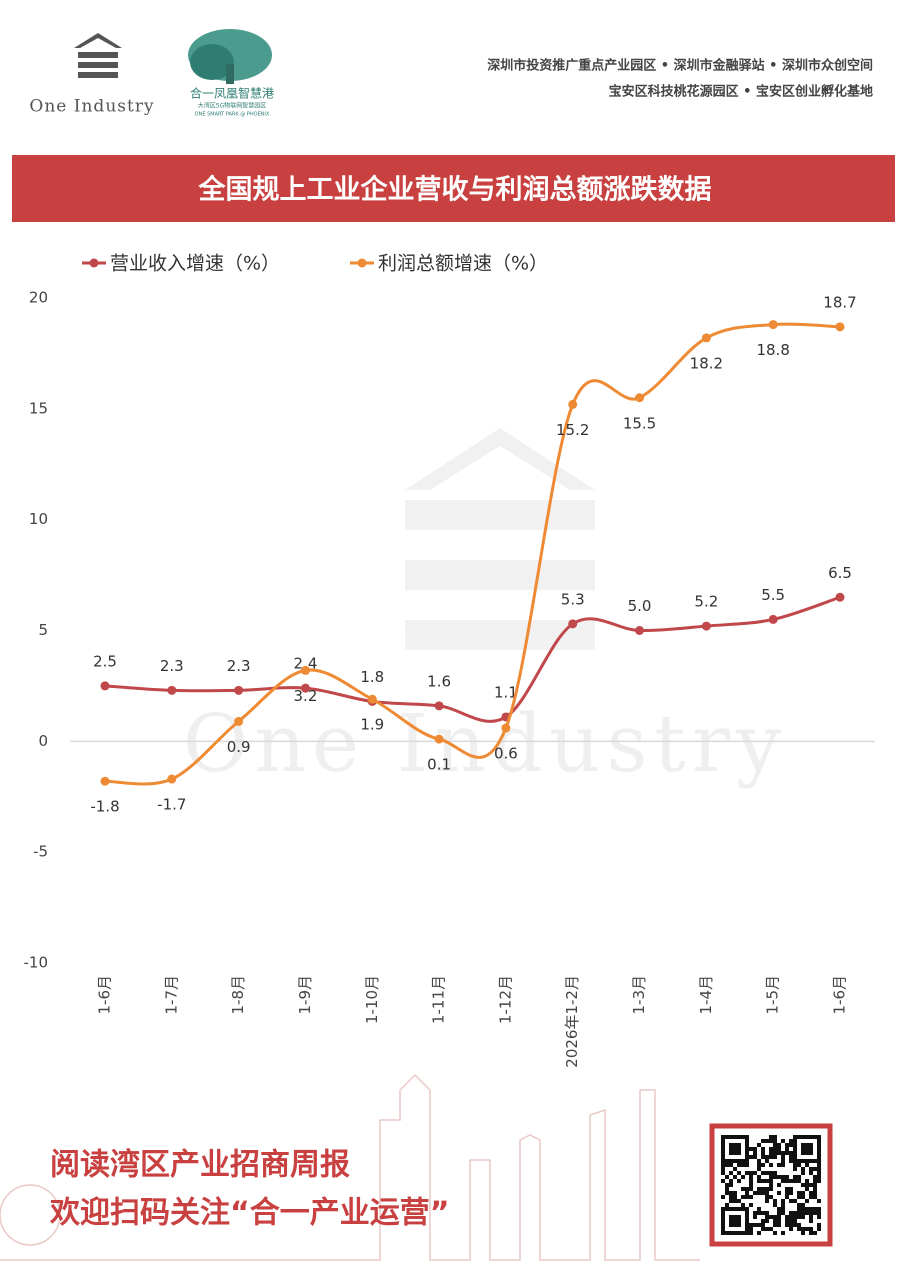  I want to click on data-label: 0.9, so click(239, 747).